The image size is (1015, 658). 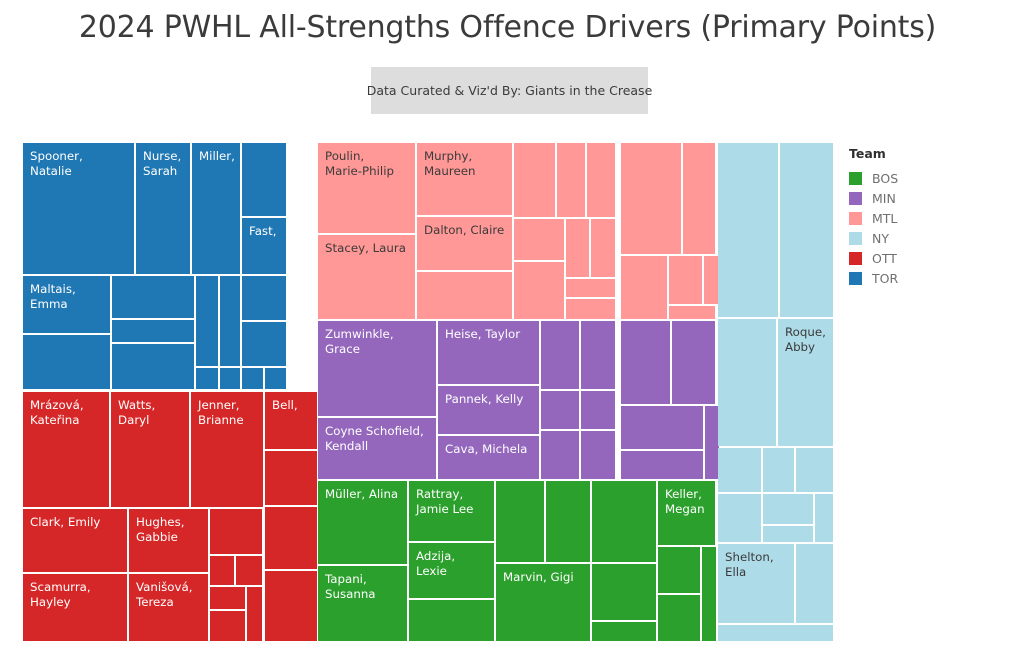 I want to click on treemap-cell: Marvin, Gigi, so click(x=543, y=602).